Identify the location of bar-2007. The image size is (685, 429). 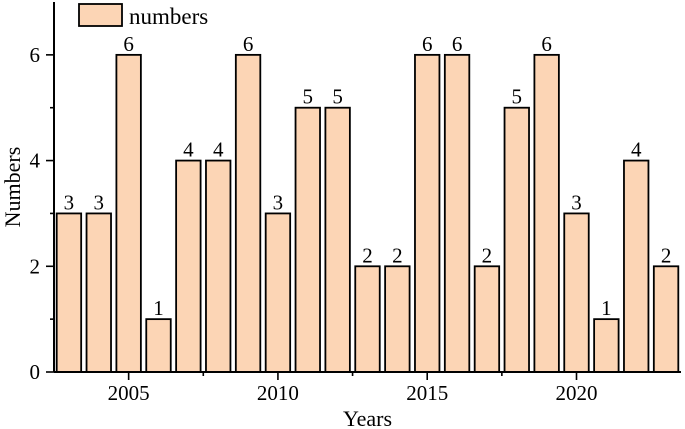
(188, 266).